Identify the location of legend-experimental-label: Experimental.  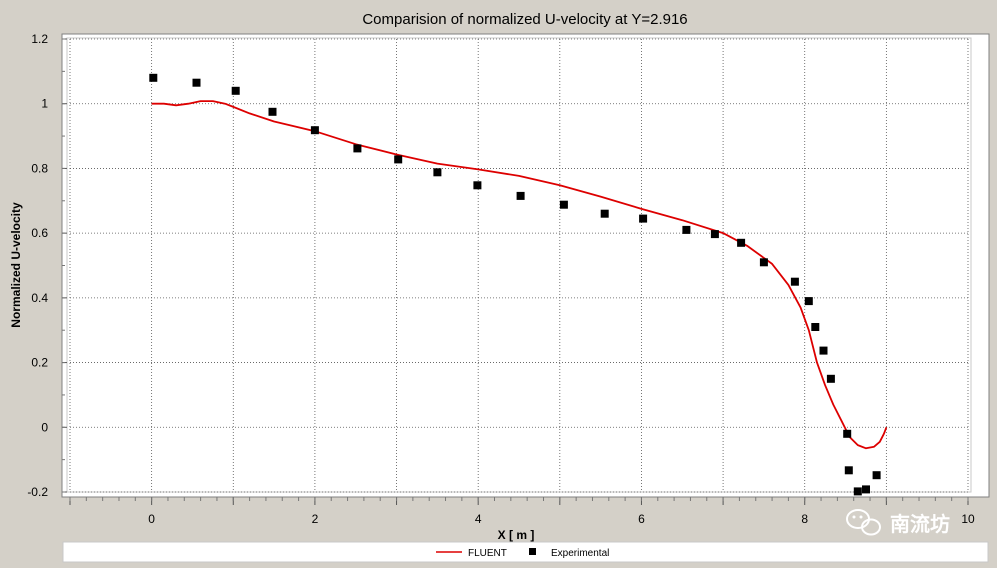
(580, 553).